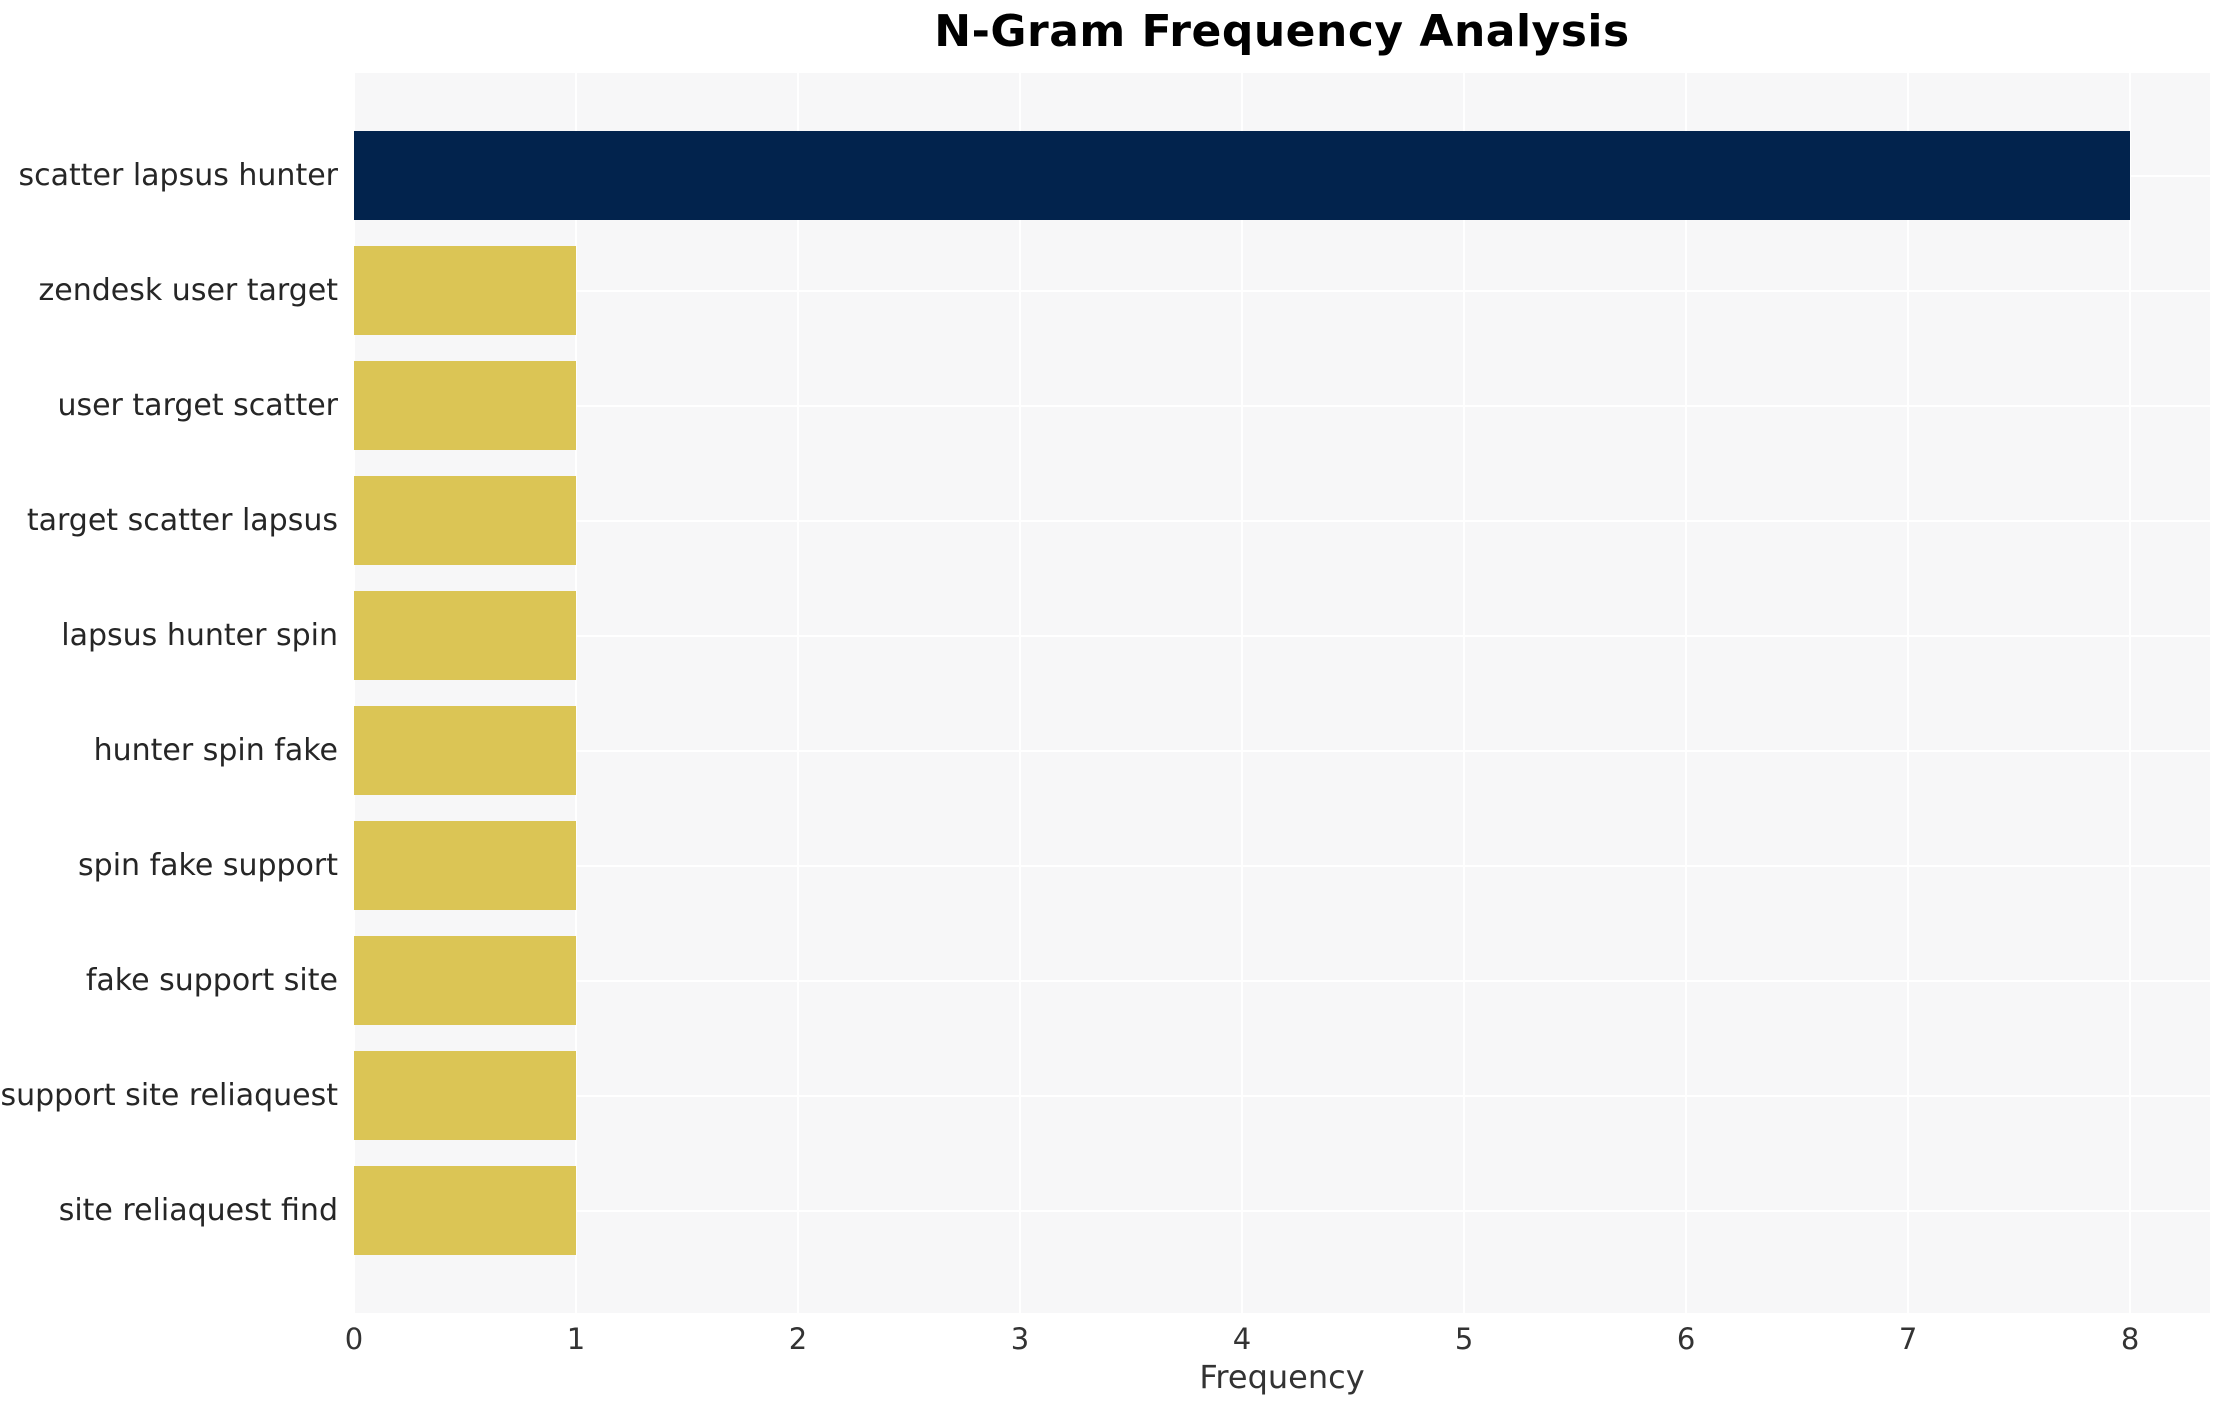 Image resolution: width=2235 pixels, height=1402 pixels. Describe the element at coordinates (178, 175) in the screenshot. I see `category-label: scatter lapsus hunter` at that location.